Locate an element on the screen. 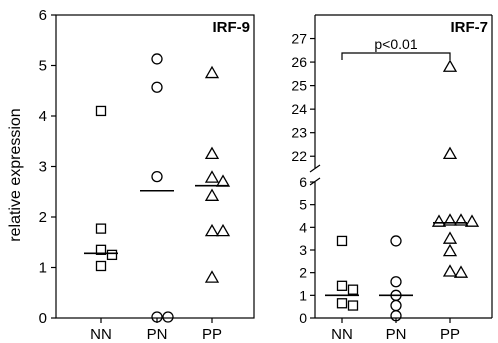  y-tick-label: 22 is located at coordinates (299, 156).